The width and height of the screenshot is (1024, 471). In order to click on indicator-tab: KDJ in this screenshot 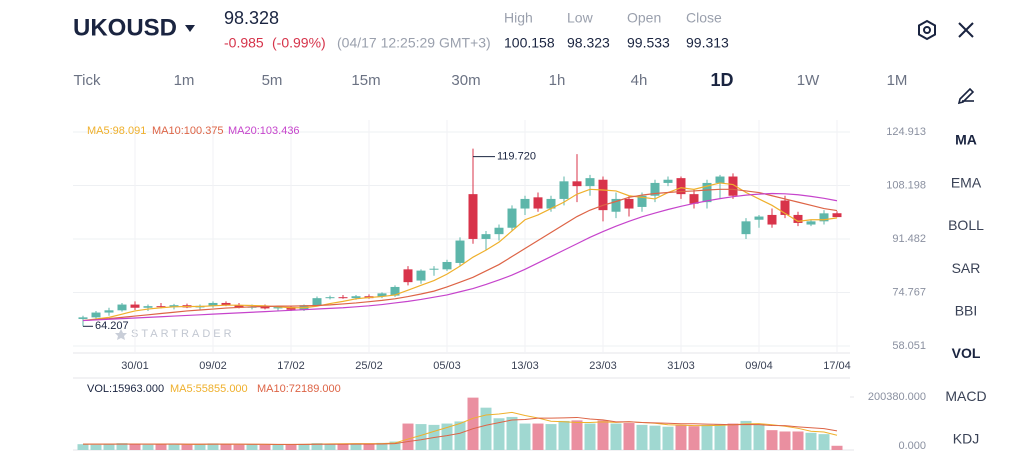, I will do `click(966, 439)`.